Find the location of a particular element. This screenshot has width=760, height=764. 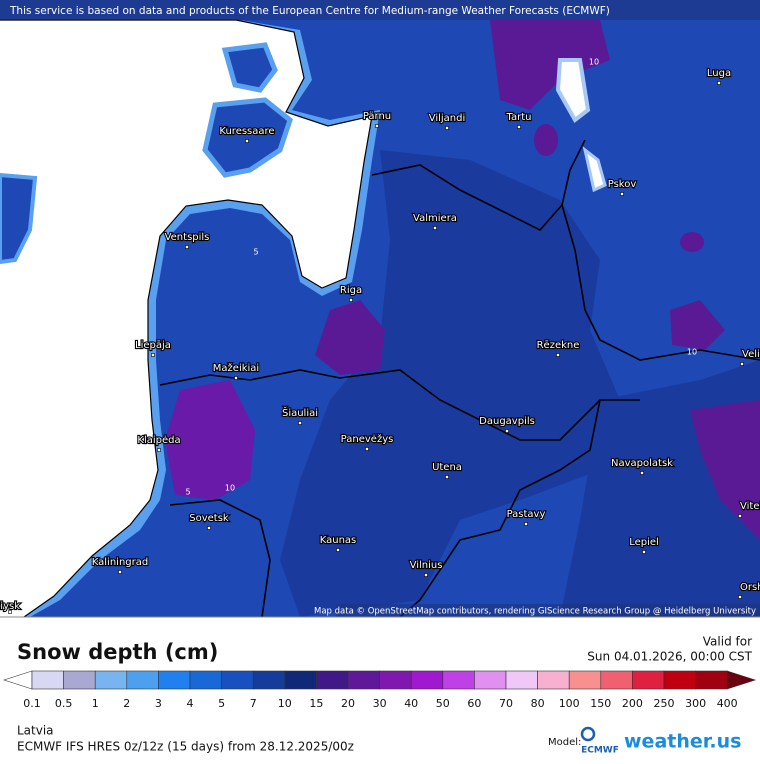

region: Latvia is located at coordinates (35, 731).